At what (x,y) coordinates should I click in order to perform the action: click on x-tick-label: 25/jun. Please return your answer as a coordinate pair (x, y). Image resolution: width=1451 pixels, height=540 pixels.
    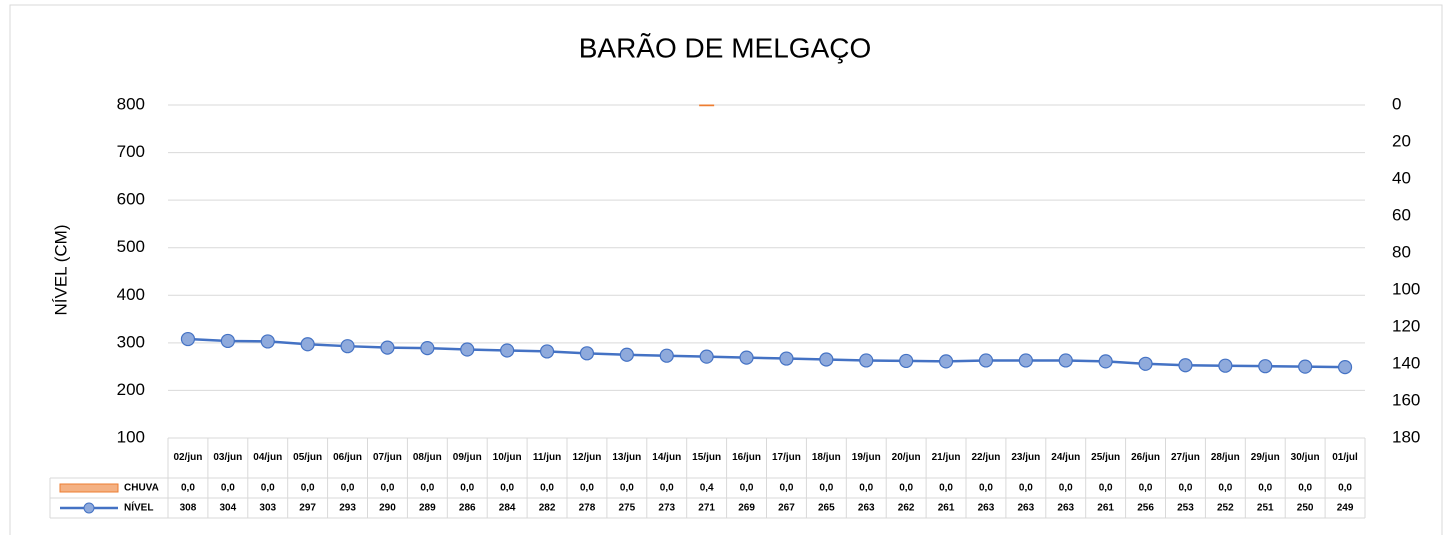
    Looking at the image, I should click on (1106, 457).